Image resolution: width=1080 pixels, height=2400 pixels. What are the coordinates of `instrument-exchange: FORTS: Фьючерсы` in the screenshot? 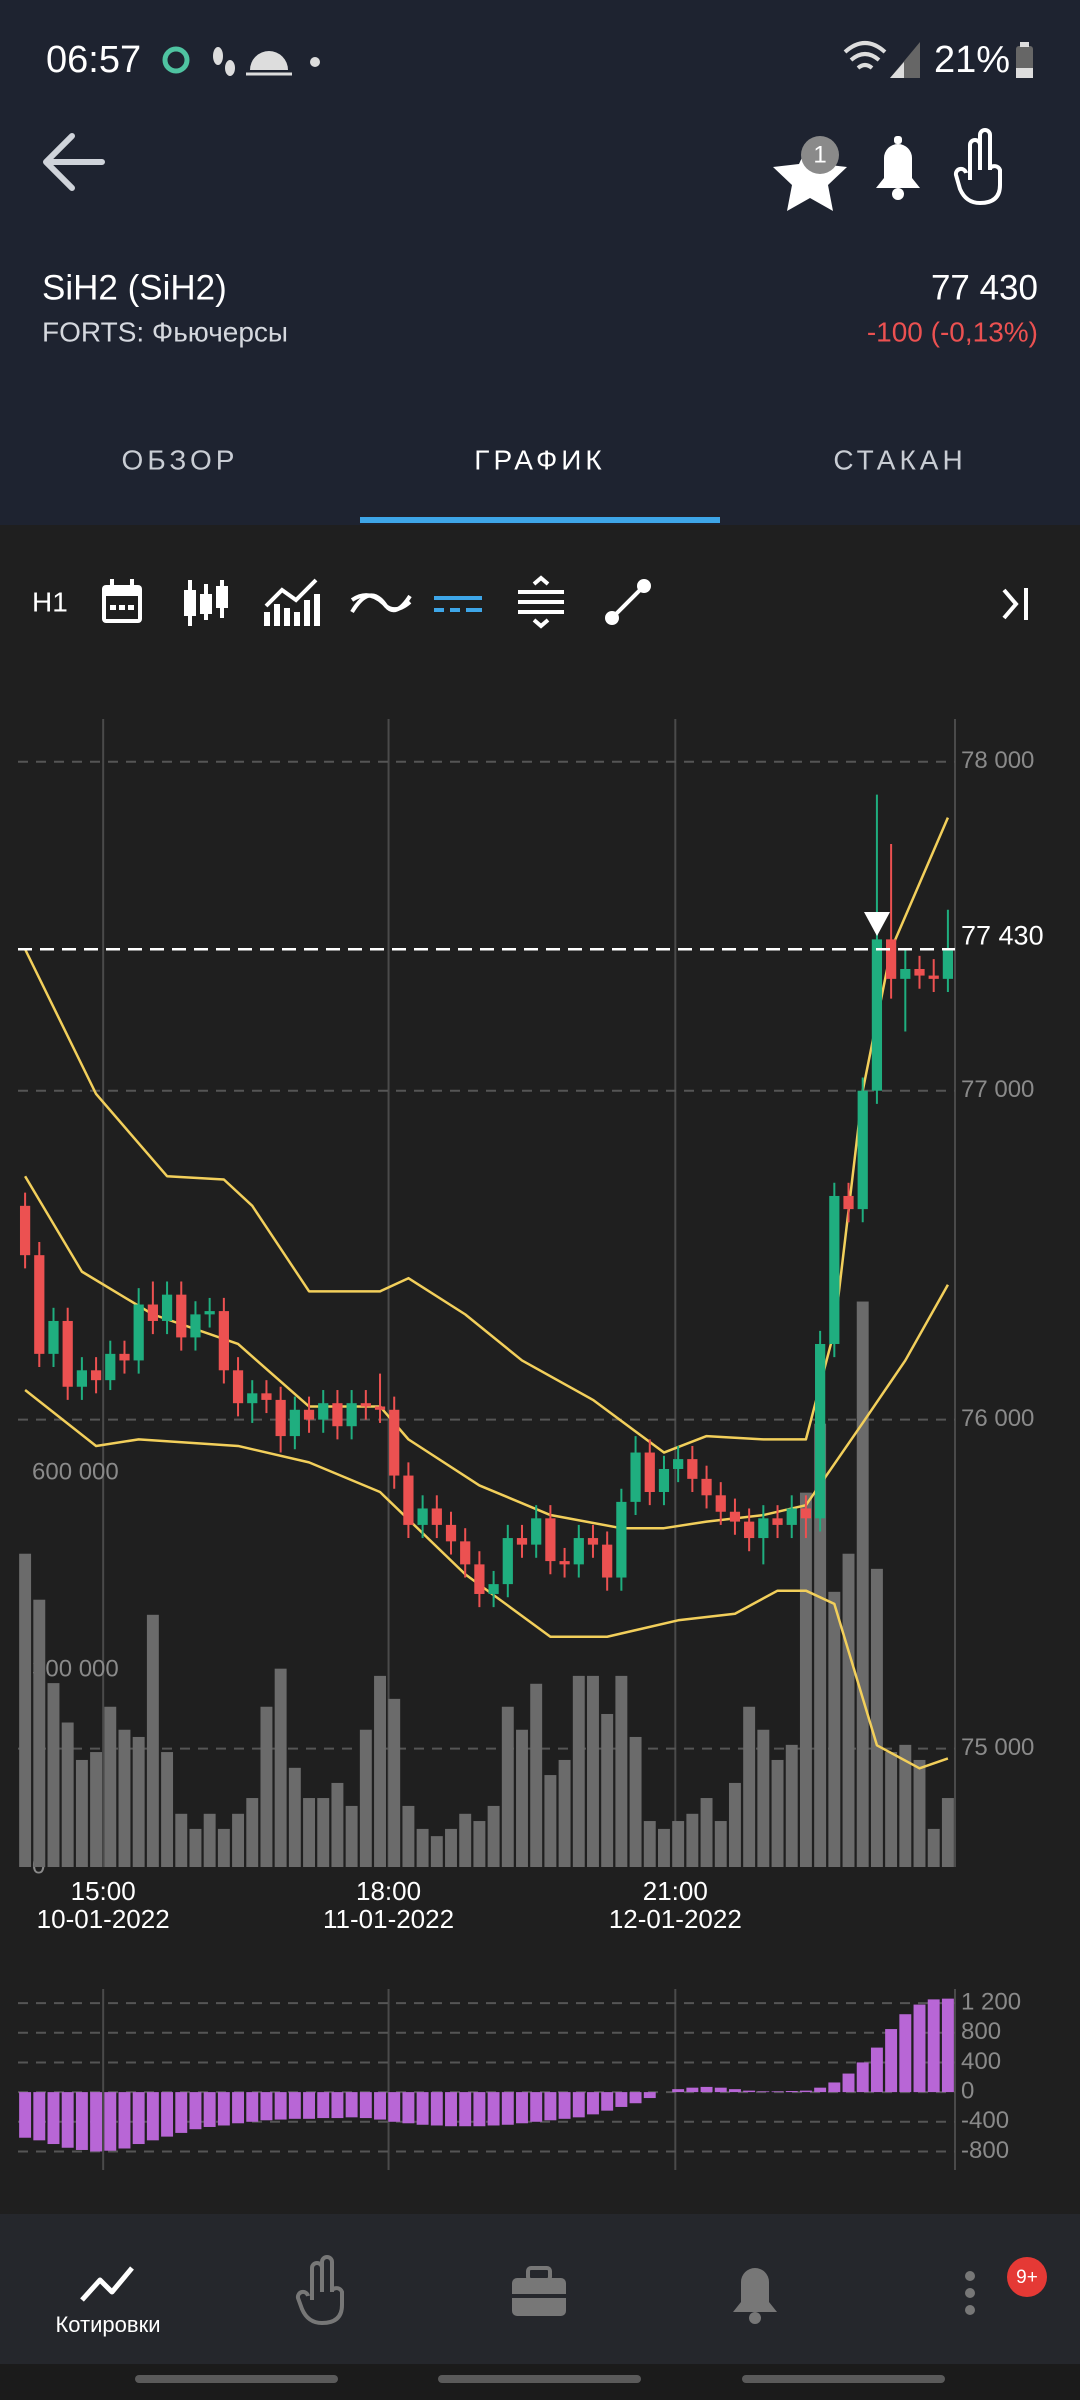 It's located at (165, 331).